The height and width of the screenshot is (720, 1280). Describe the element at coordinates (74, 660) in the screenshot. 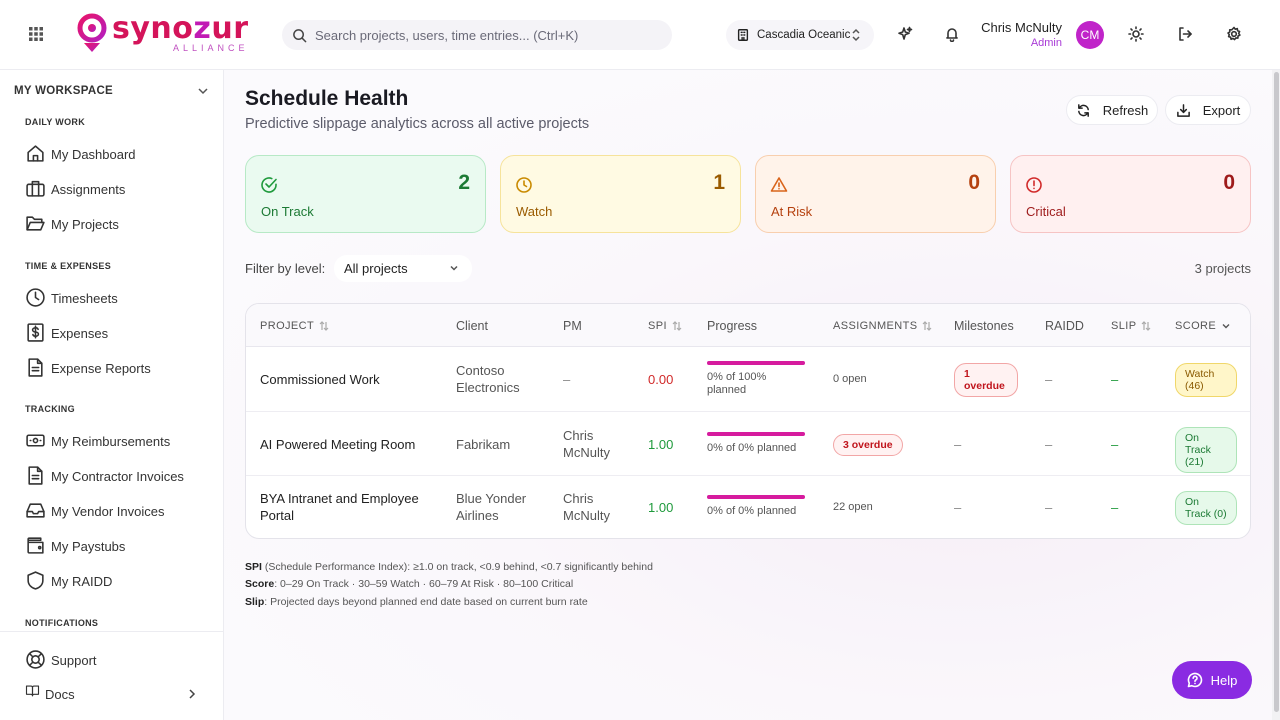

I see `sidebar-item-label: Support` at that location.